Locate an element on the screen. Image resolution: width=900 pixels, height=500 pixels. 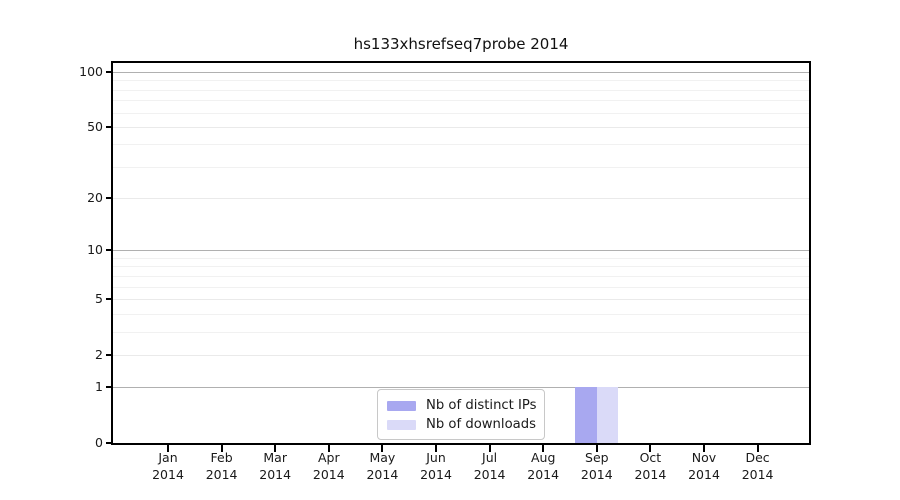
y-tick-label: 100 is located at coordinates (91, 72).